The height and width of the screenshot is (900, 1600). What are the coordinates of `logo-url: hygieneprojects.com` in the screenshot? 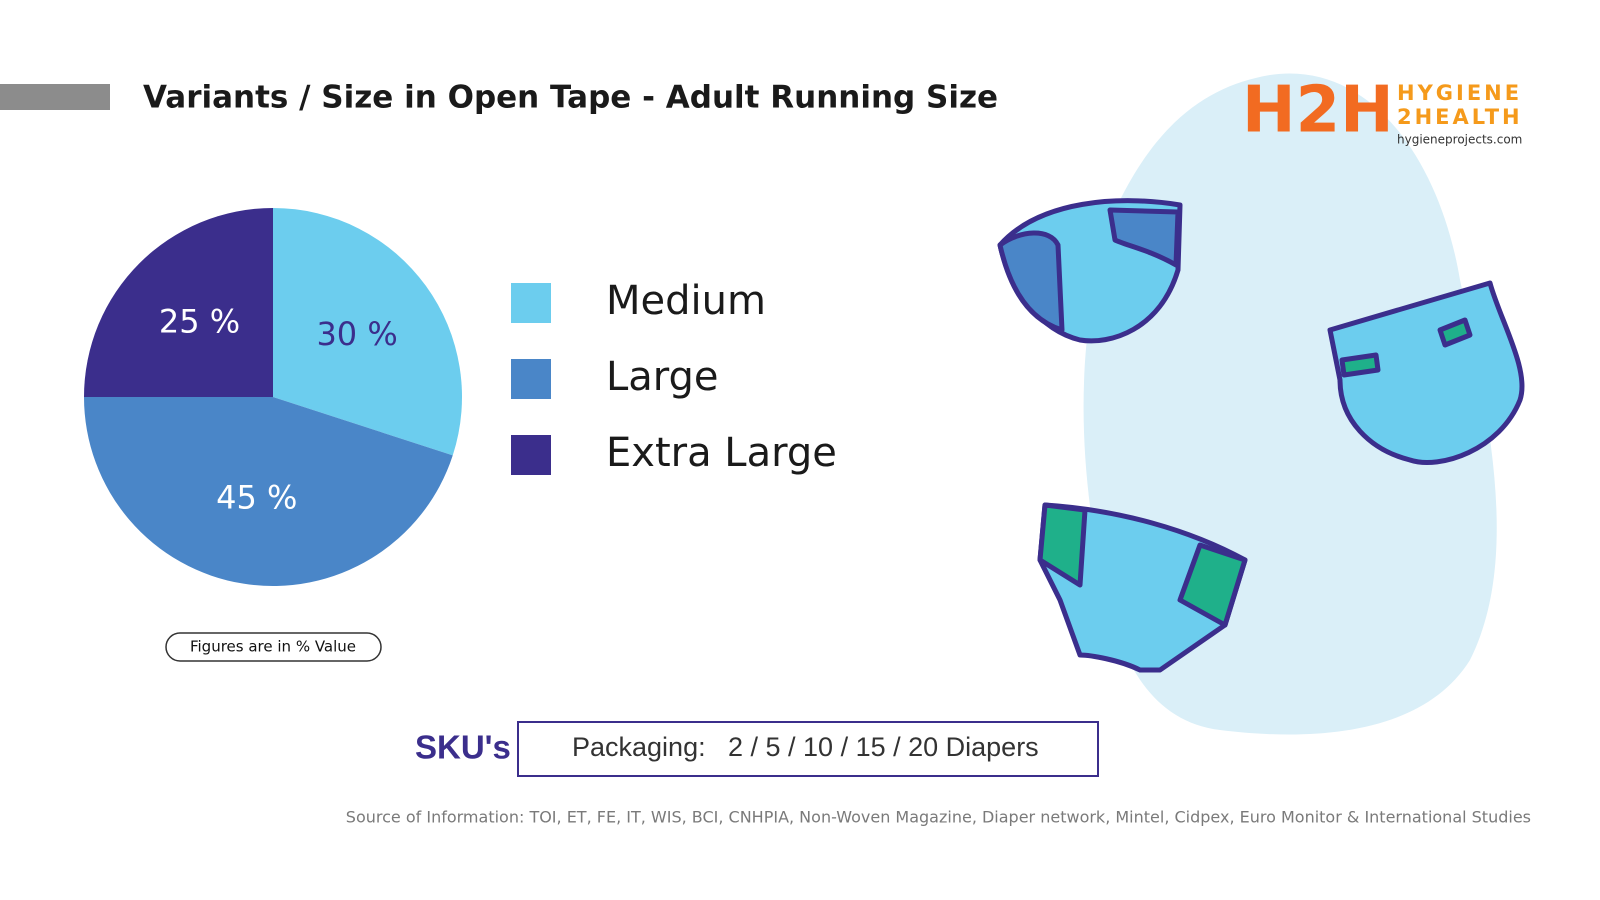 It's located at (1459, 140).